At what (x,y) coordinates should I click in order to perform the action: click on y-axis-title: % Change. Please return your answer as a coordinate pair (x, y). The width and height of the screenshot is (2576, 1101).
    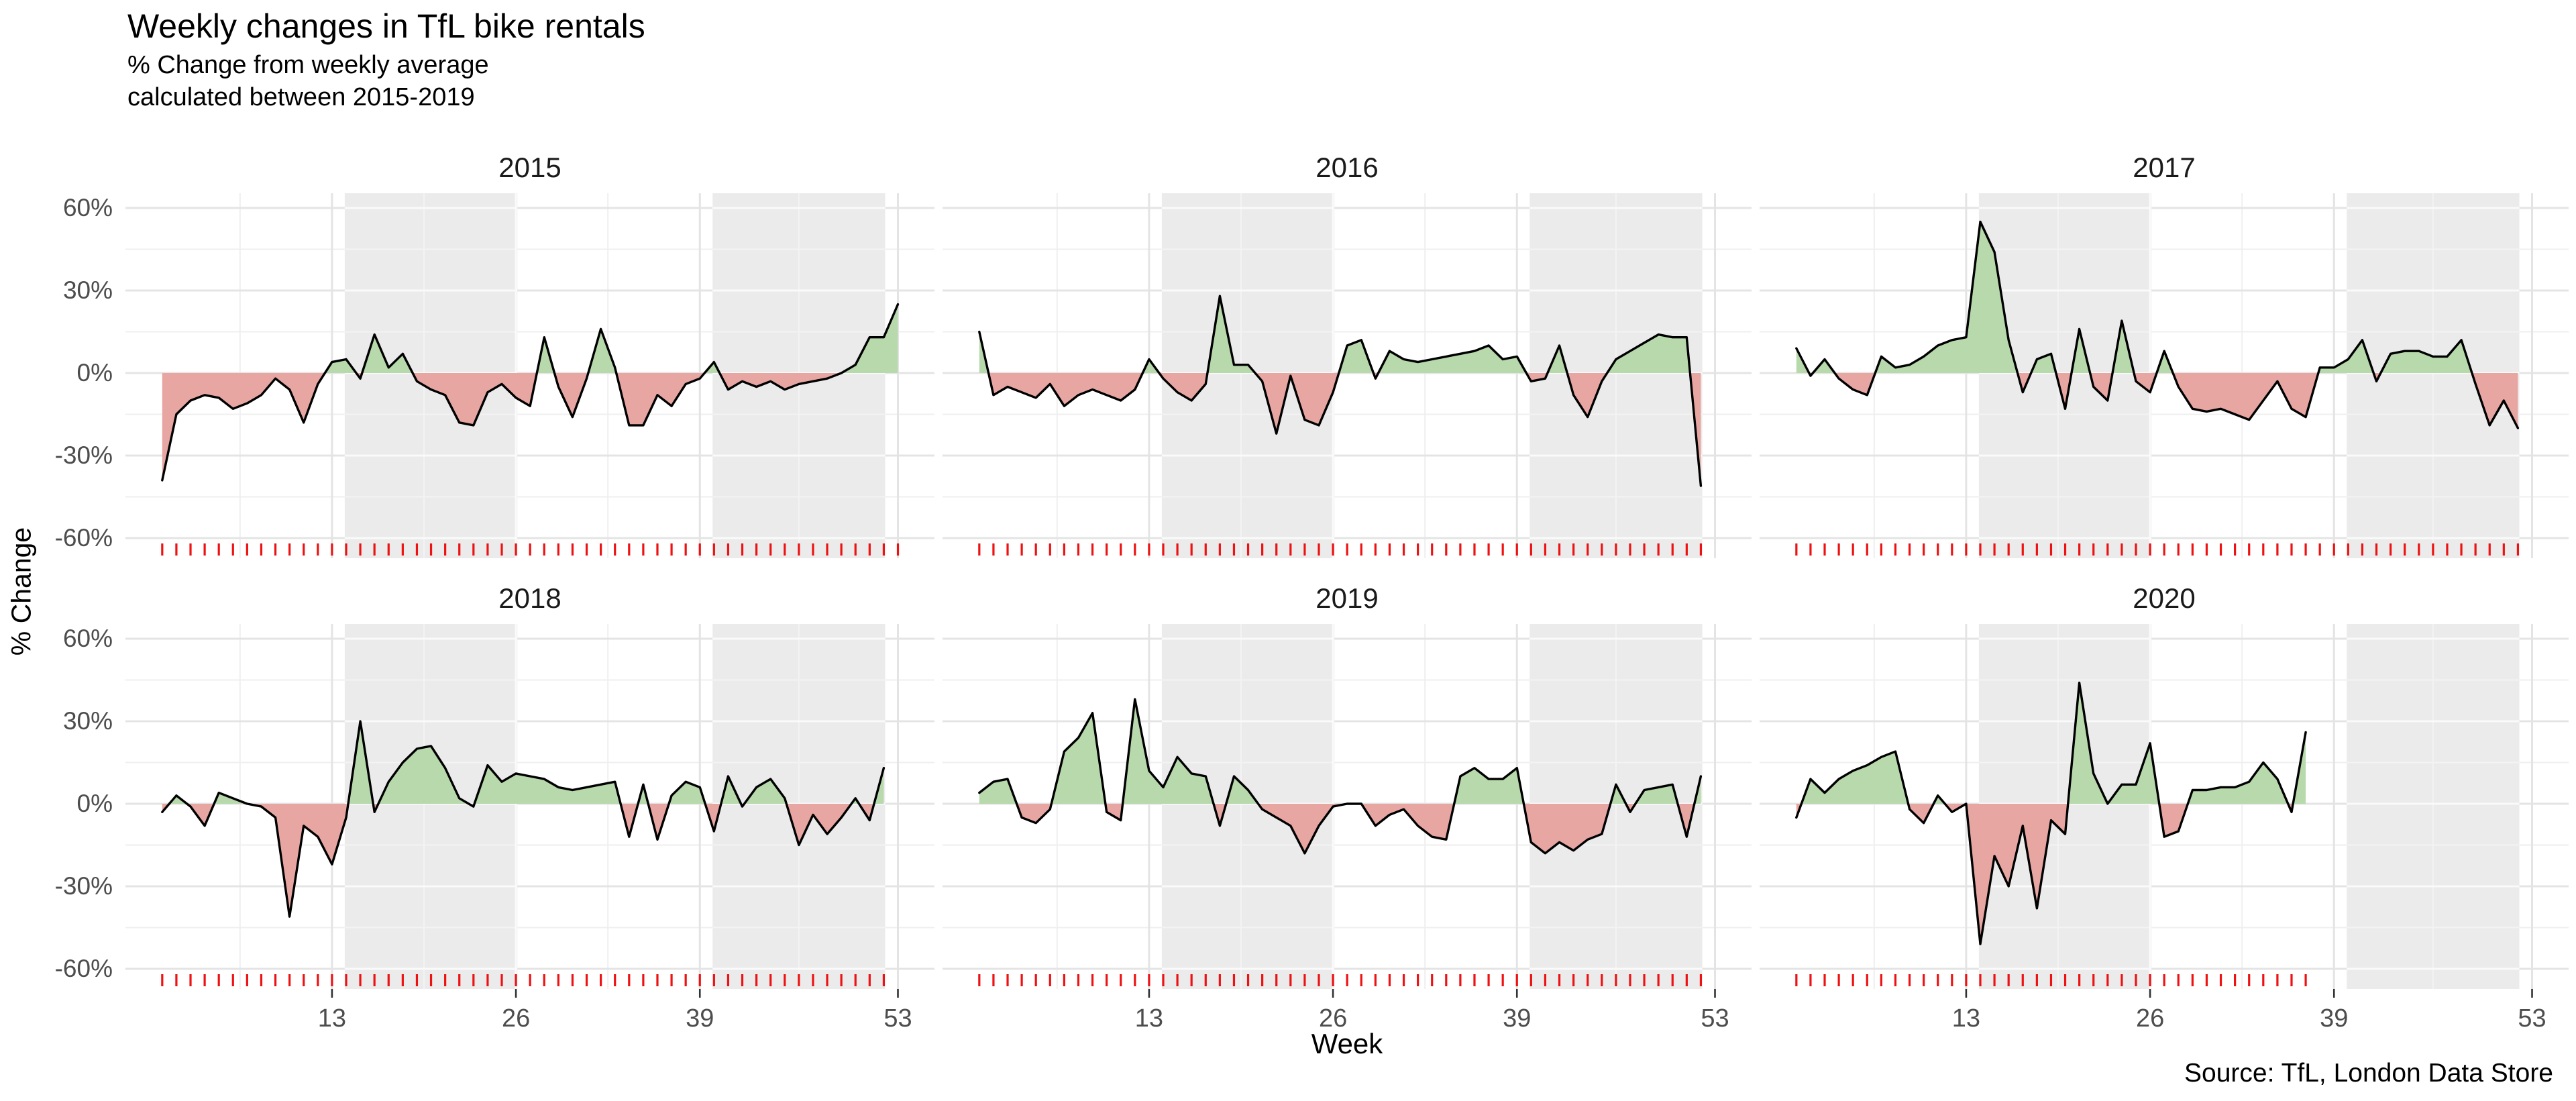
    Looking at the image, I should click on (21, 591).